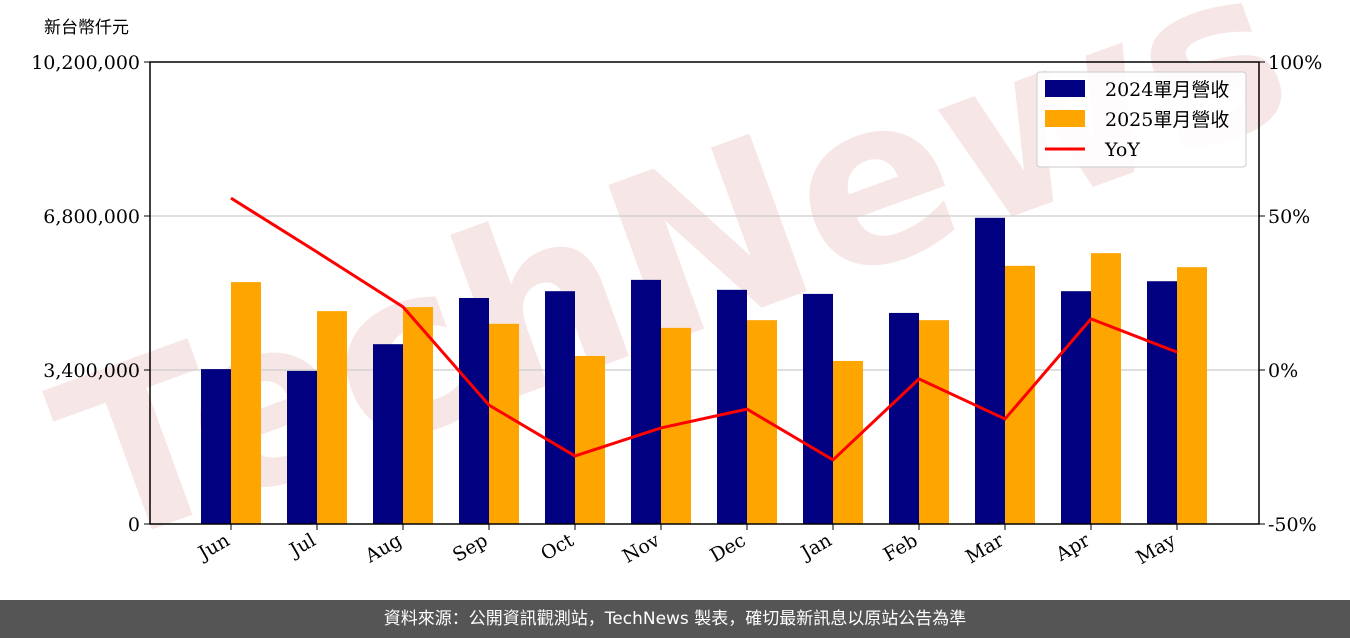 The height and width of the screenshot is (638, 1350). Describe the element at coordinates (91, 217) in the screenshot. I see `y-tick-label-left: 6,800,000` at that location.